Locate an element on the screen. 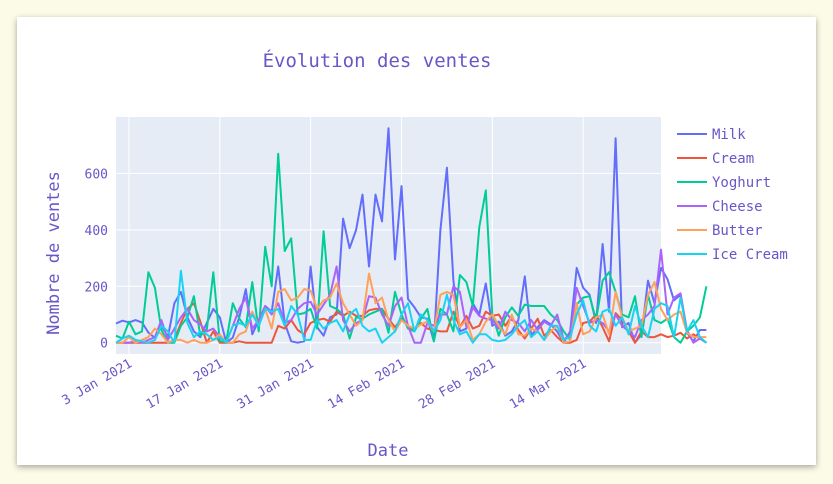 The width and height of the screenshot is (833, 484). x-tick-label: 3 Jan 2021 is located at coordinates (97, 382).